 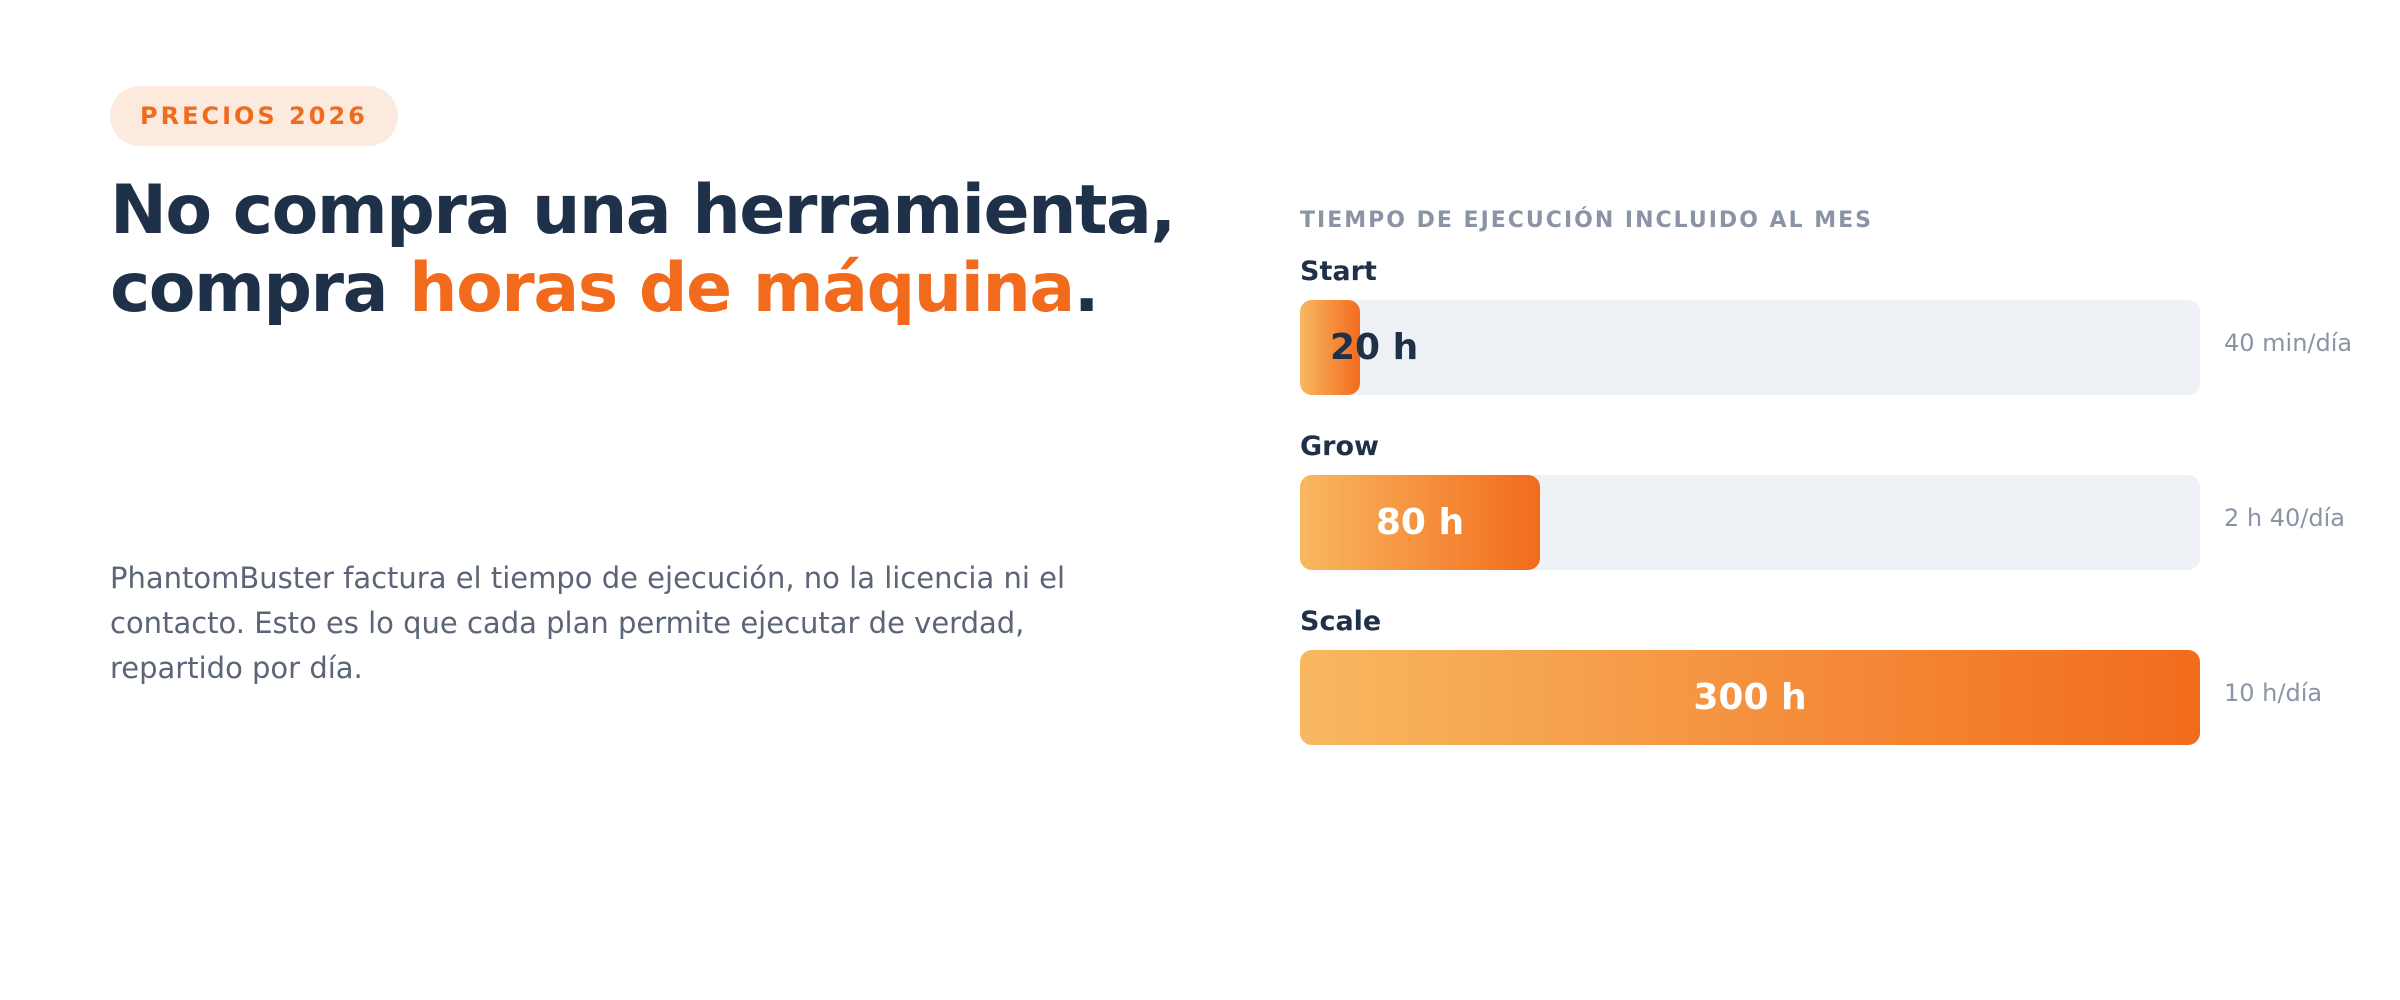 What do you see at coordinates (1750, 347) in the screenshot?
I see `bar-track: 20 h` at bounding box center [1750, 347].